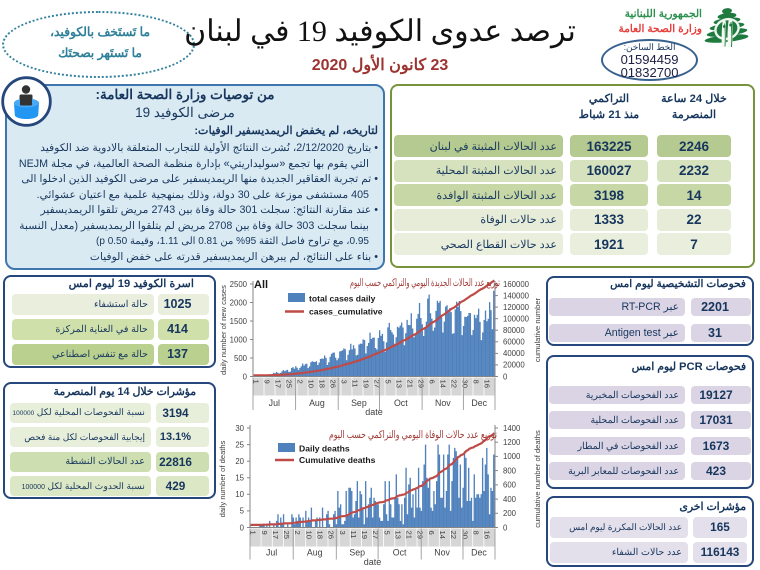  What do you see at coordinates (239, 321) in the screenshot?
I see `svg-text: 1500` at bounding box center [239, 321].